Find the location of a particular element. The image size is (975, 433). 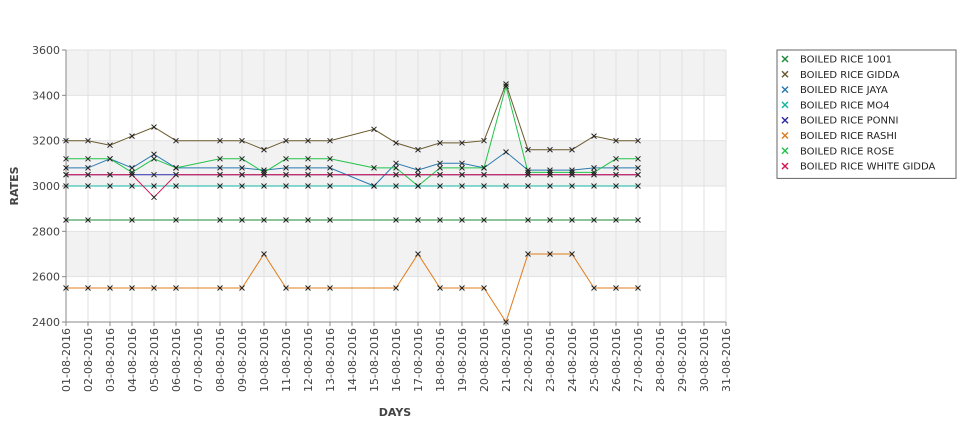

x-tick-label: 05-08-2016 is located at coordinates (154, 360).